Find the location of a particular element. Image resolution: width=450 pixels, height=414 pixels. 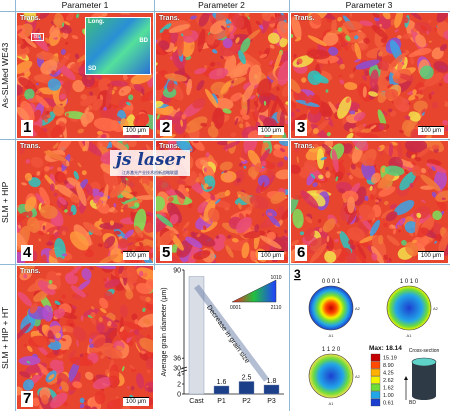

cylinder-top is located at coordinates (424, 362).